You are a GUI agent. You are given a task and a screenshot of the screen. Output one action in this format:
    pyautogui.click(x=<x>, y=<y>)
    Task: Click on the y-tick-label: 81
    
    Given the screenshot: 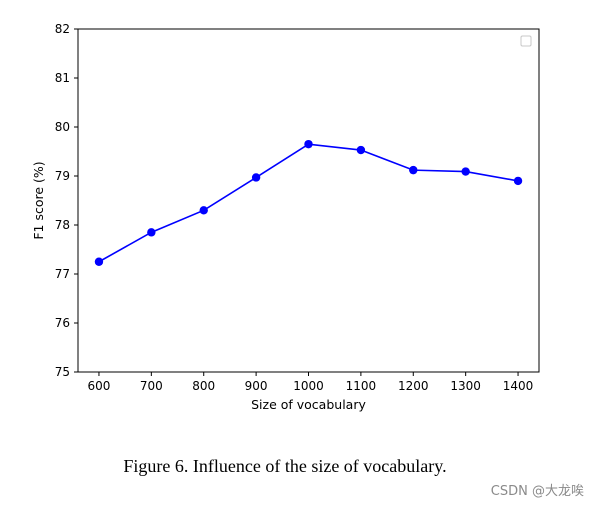 What is the action you would take?
    pyautogui.click(x=62, y=78)
    